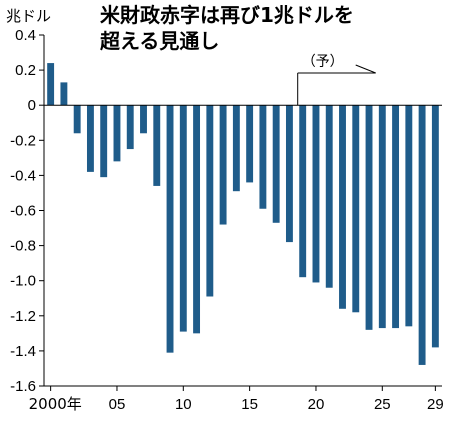 This screenshot has width=450, height=422. Describe the element at coordinates (23, 351) in the screenshot. I see `y-tick-label: -1.4` at that location.